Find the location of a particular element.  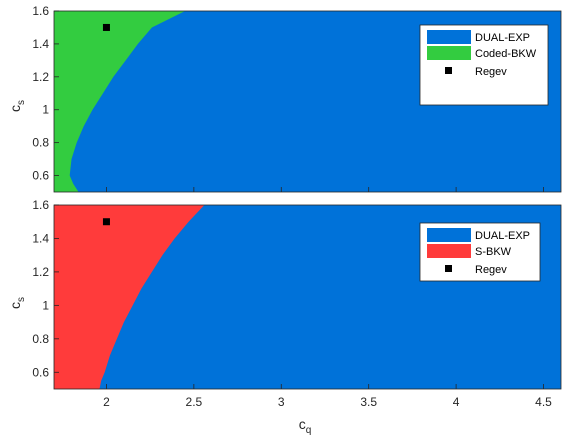

legend: DUAL-EXP S-BKW Regev is located at coordinates (480, 252).